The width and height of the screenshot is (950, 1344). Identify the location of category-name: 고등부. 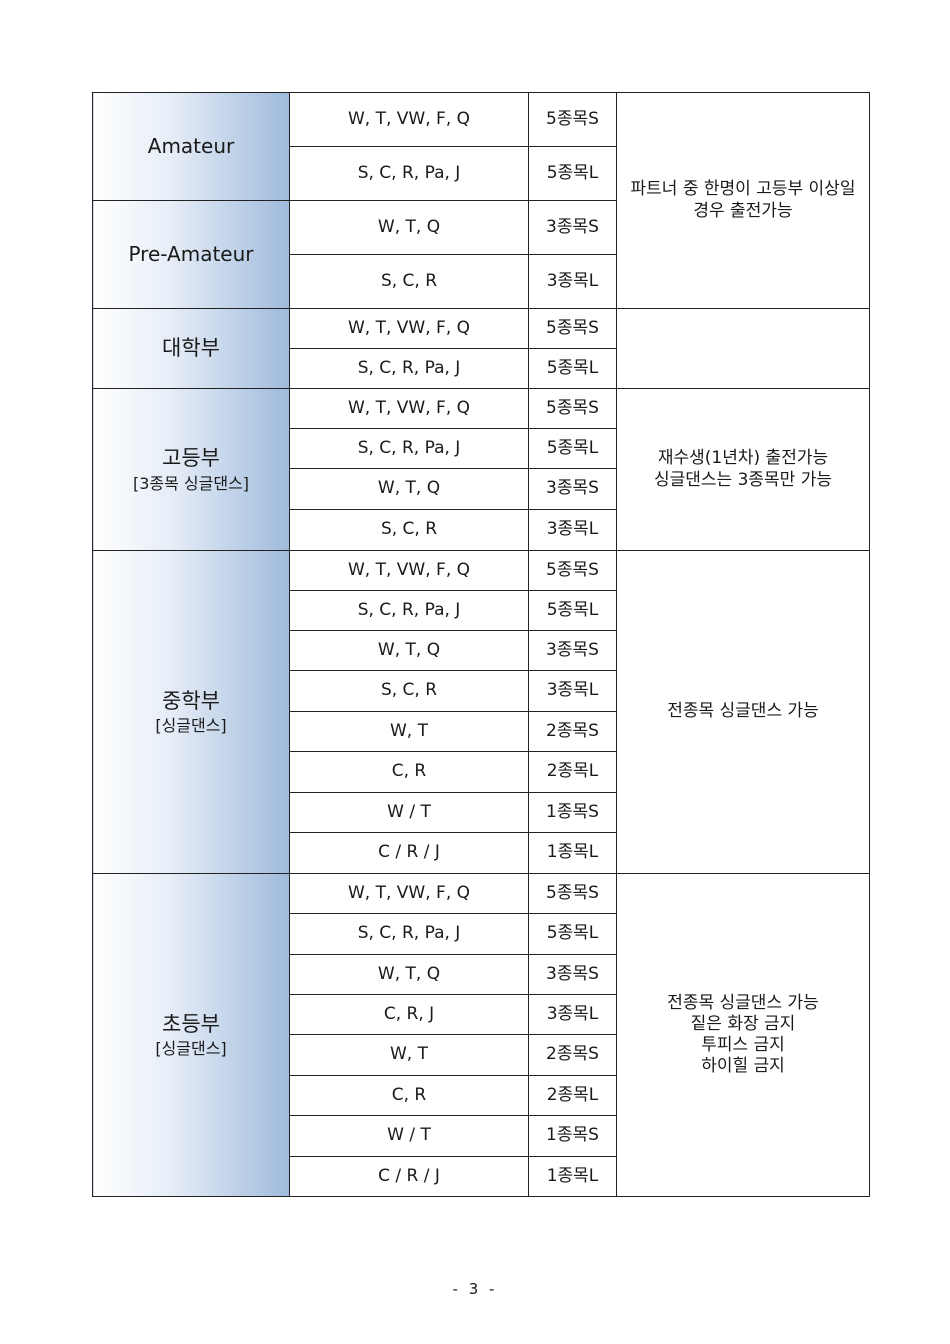
(191, 458).